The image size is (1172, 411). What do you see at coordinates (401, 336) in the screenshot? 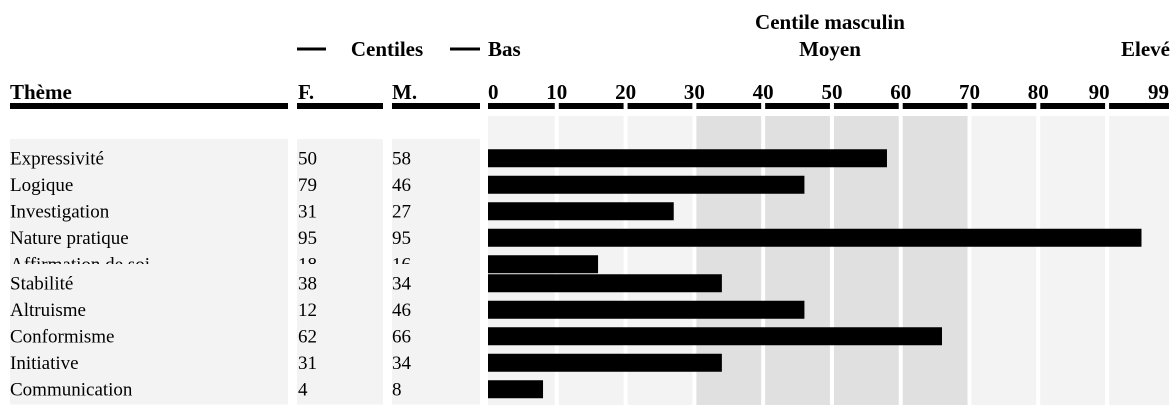
I see `male-centile: 66` at bounding box center [401, 336].